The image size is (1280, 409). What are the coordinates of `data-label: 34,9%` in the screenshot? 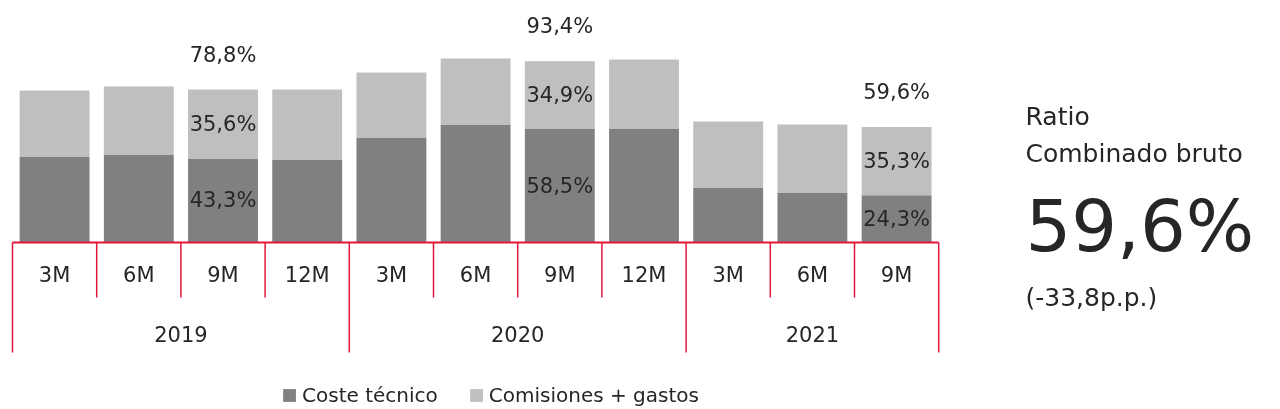 It's located at (560, 95).